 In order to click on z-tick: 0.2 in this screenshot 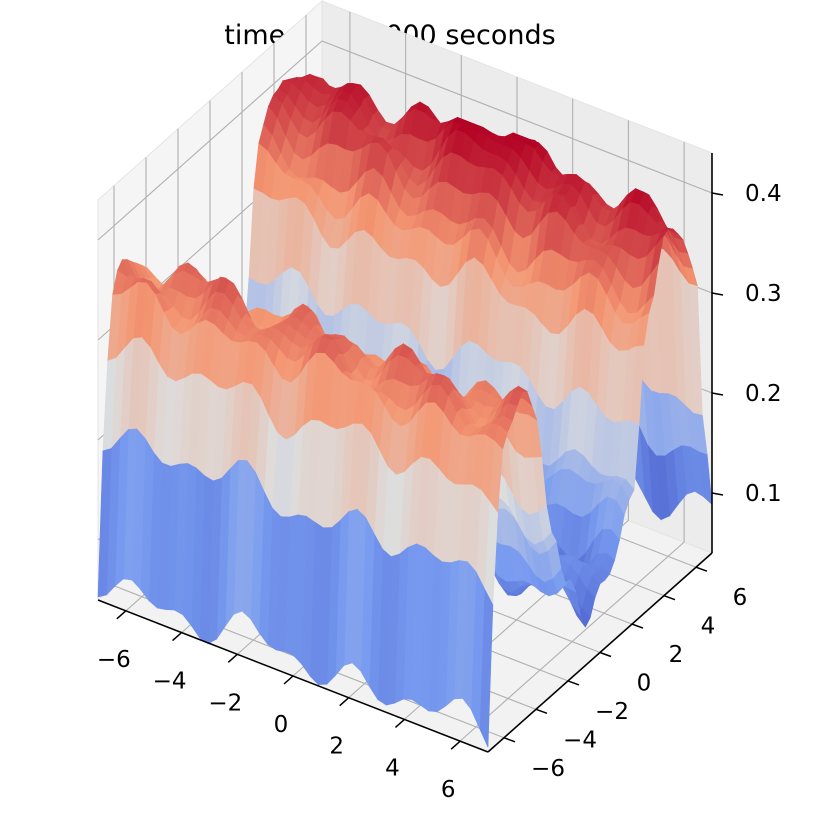, I will do `click(746, 394)`.